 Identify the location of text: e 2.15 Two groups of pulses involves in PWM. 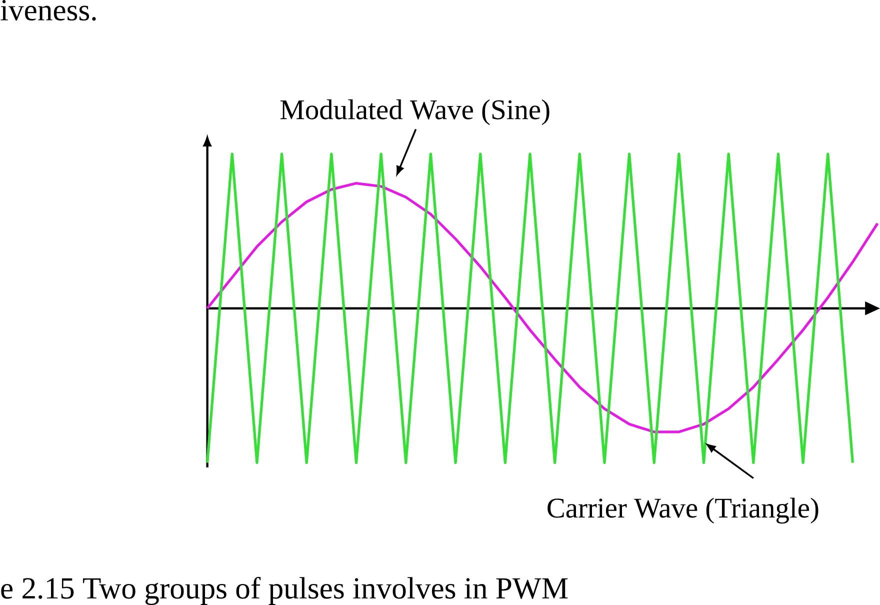
(284, 590).